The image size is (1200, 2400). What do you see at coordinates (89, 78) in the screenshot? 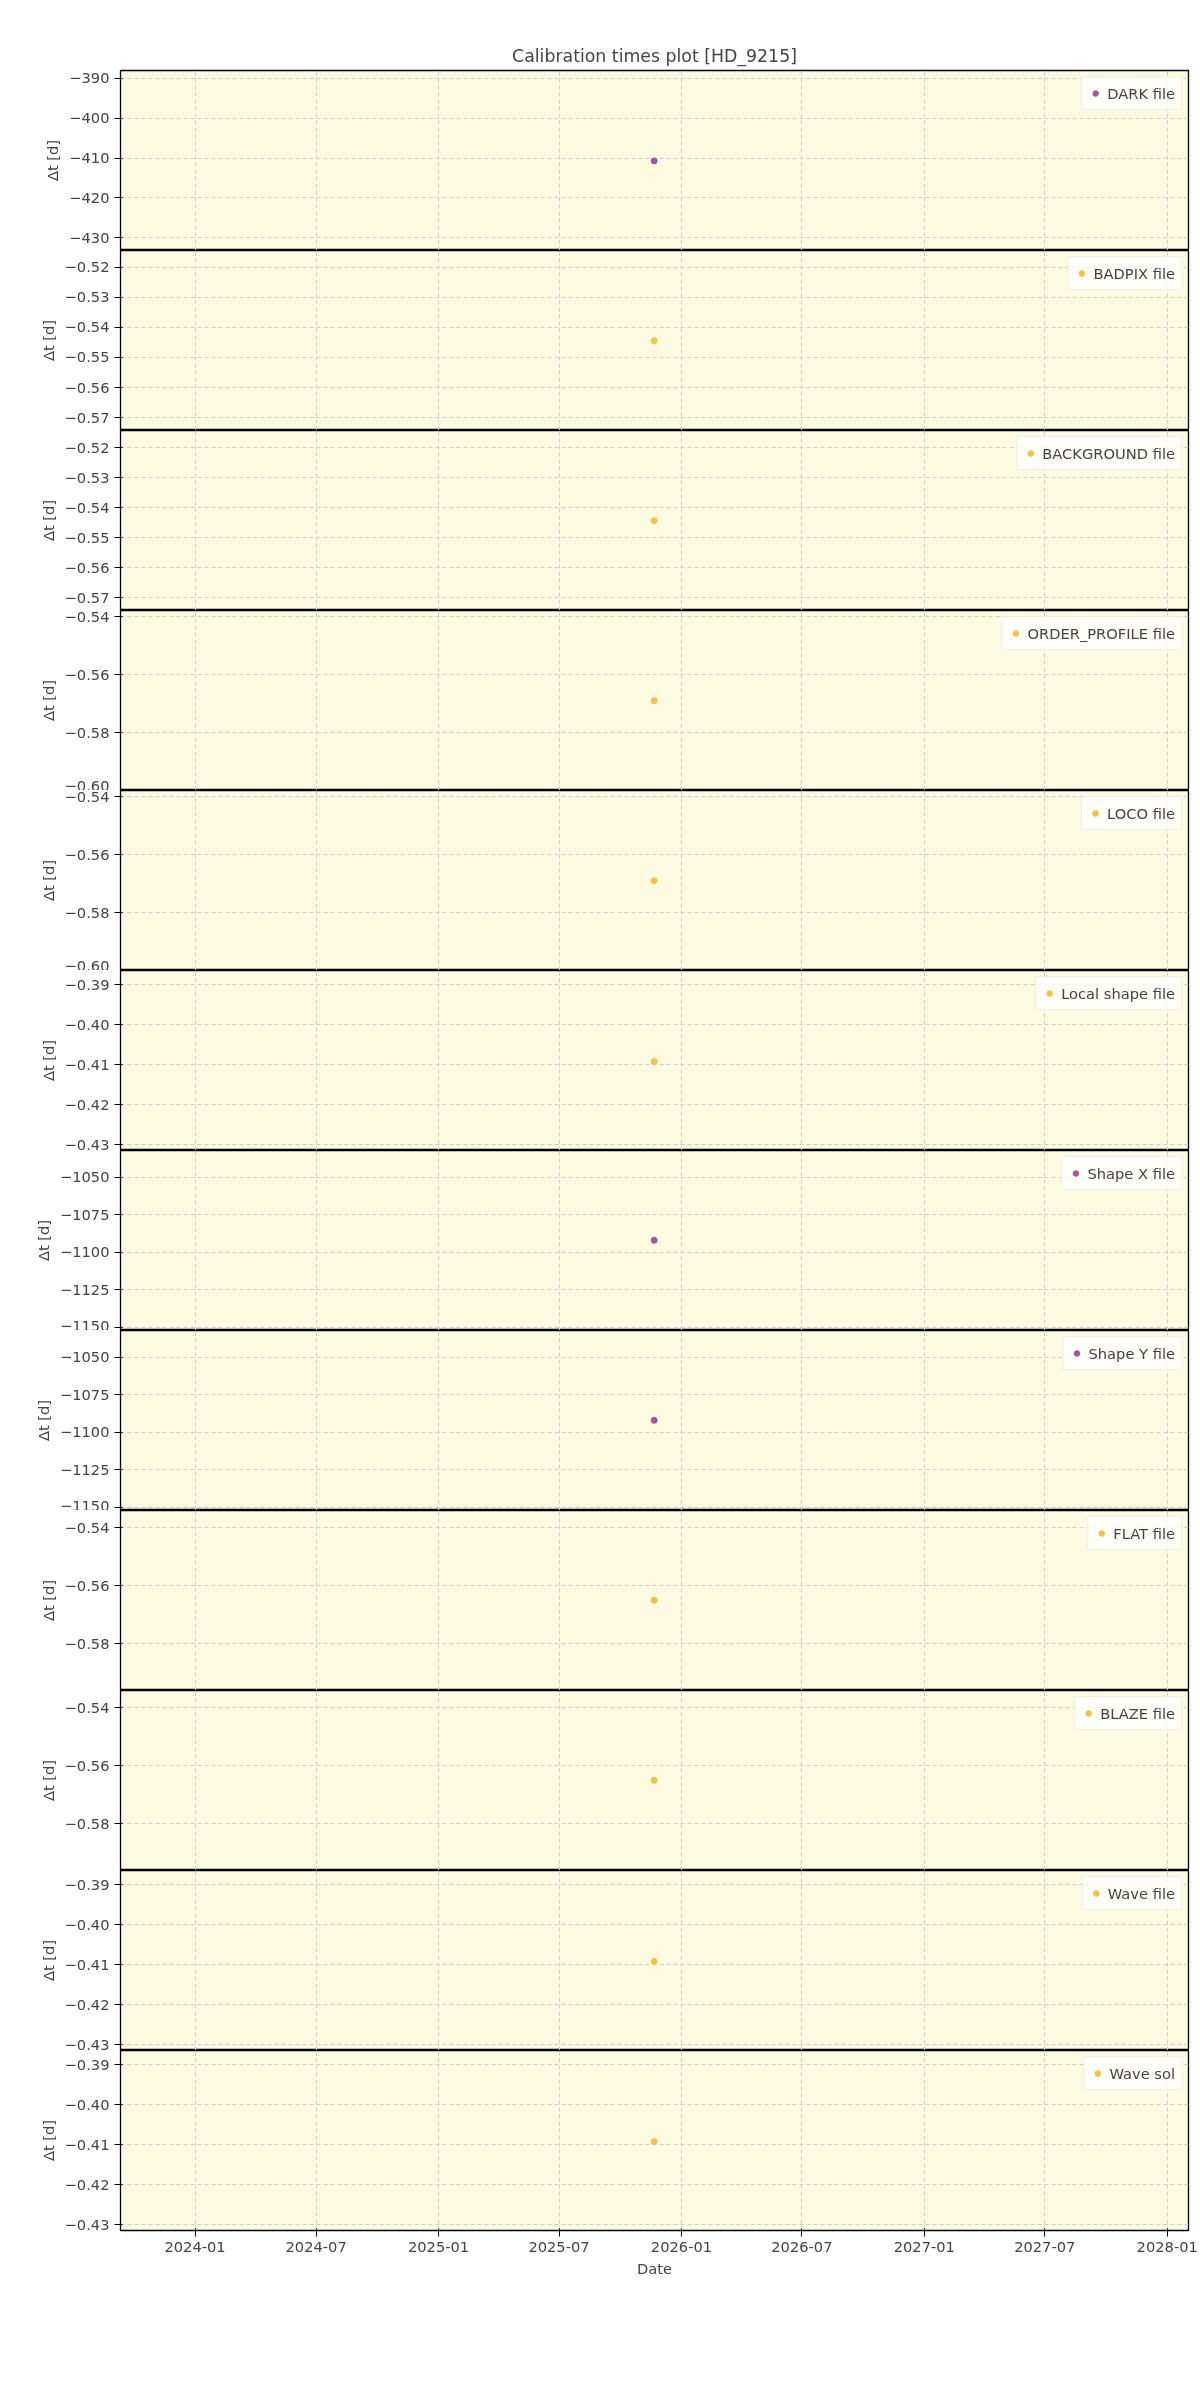
I see `y-tick-label: −390` at bounding box center [89, 78].